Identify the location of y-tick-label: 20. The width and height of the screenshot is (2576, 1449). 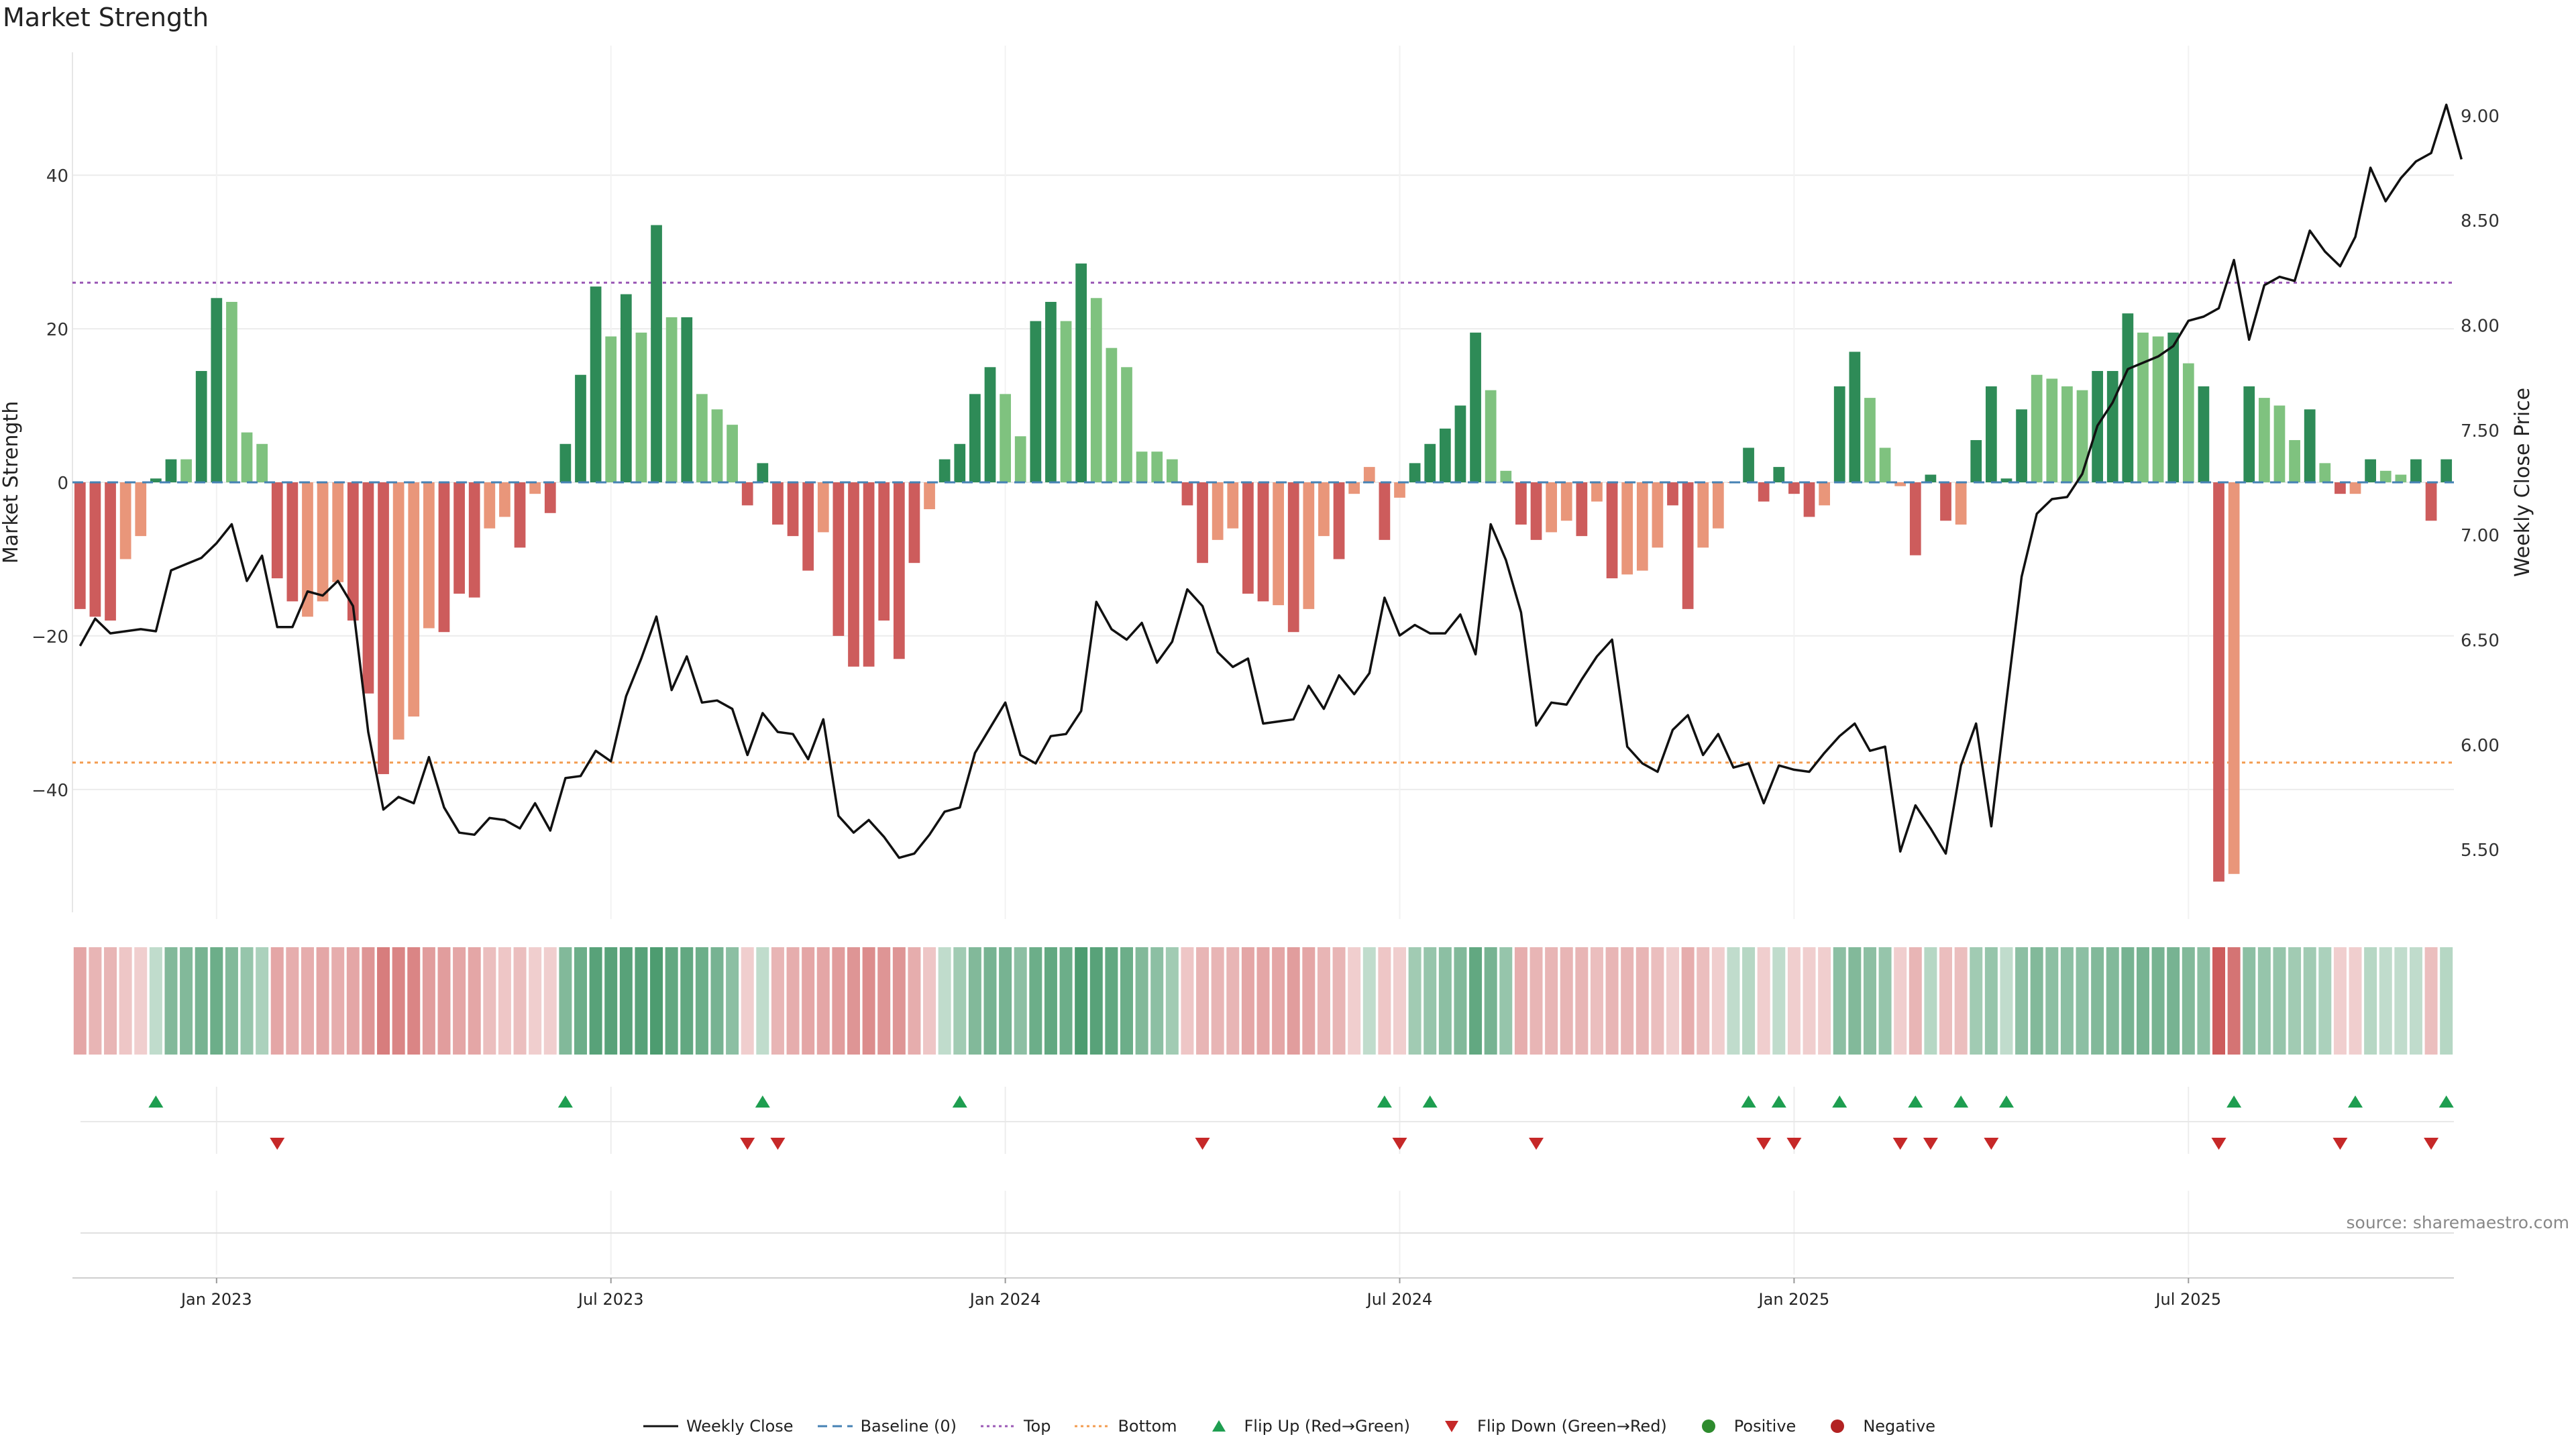
(57, 330).